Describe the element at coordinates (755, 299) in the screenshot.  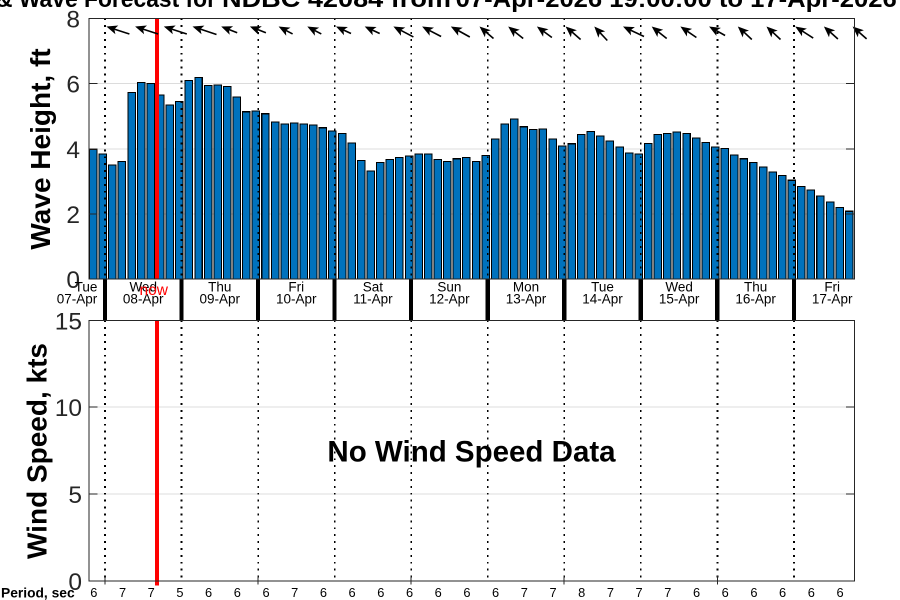
I see `svg-text: 16-Apr` at that location.